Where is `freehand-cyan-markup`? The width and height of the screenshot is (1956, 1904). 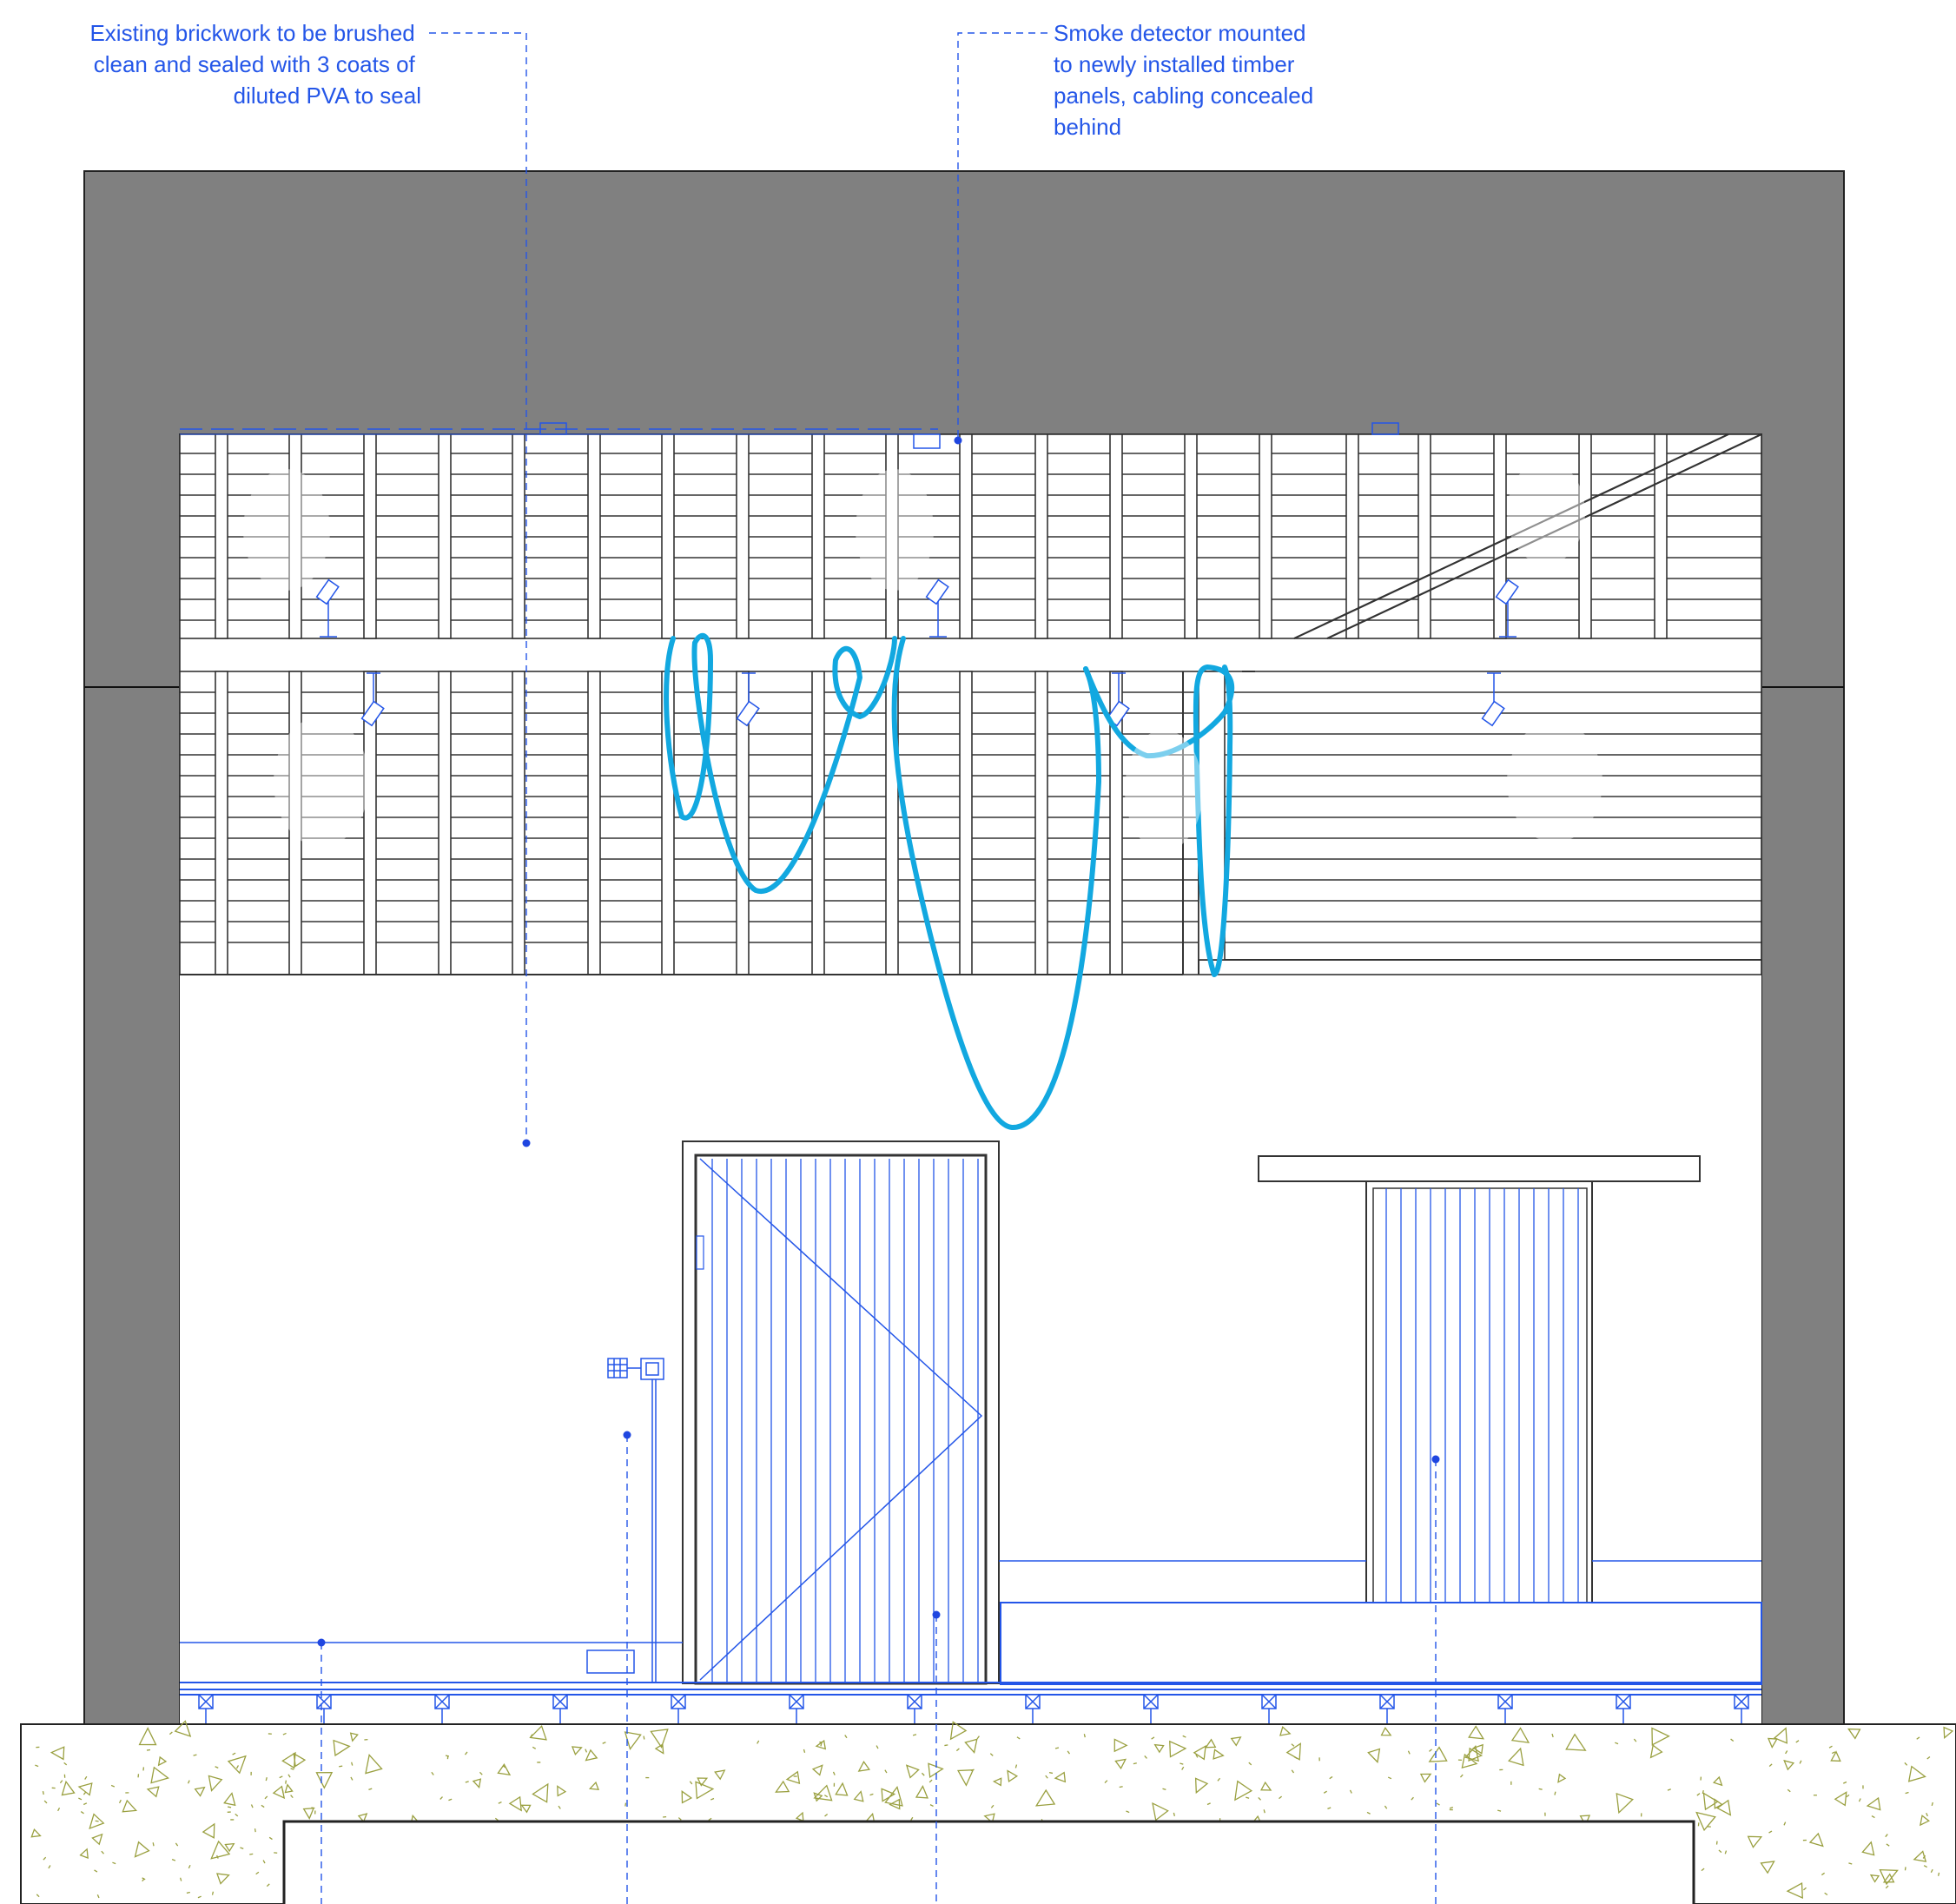
freehand-cyan-markup is located at coordinates (949, 881).